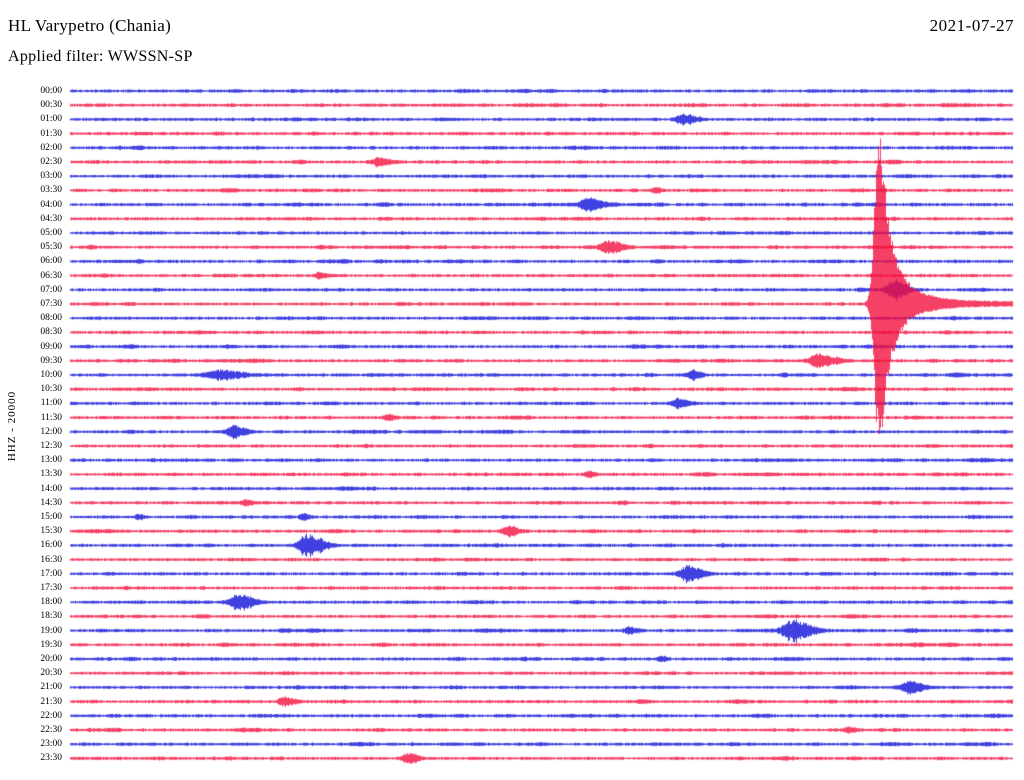  Describe the element at coordinates (51, 133) in the screenshot. I see `row-time-label: 01:30` at that location.